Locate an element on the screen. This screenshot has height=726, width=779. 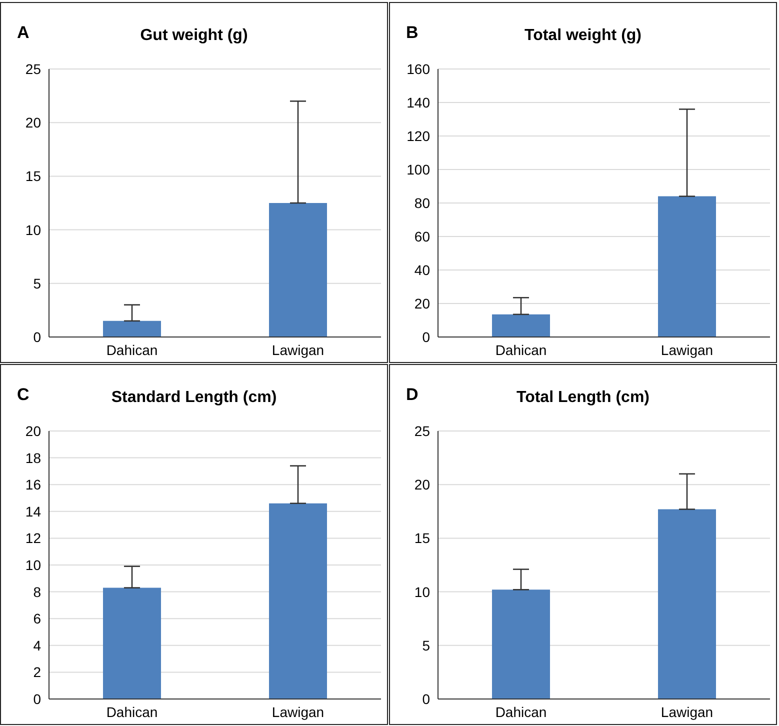
text: C is located at coordinates (23, 395).